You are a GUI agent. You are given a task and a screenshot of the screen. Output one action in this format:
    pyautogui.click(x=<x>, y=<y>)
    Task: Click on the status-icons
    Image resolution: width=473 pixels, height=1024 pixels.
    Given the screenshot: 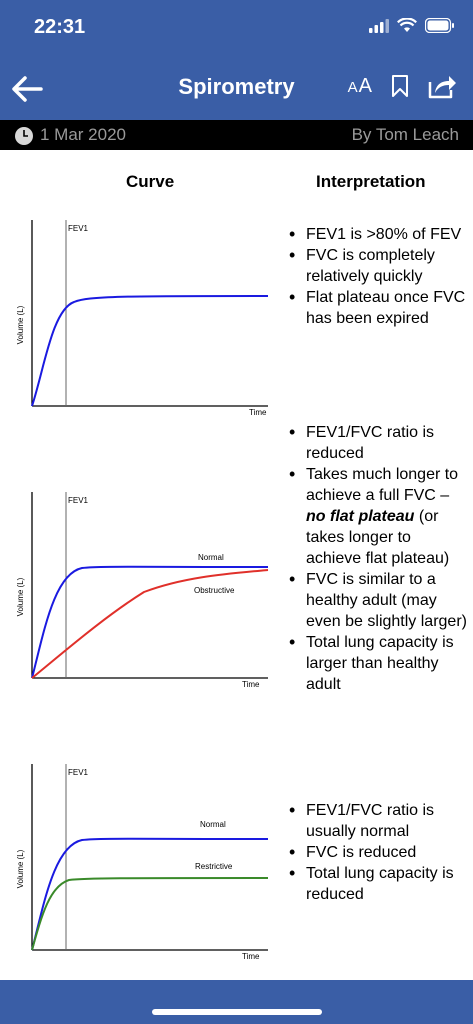 What is the action you would take?
    pyautogui.click(x=412, y=25)
    